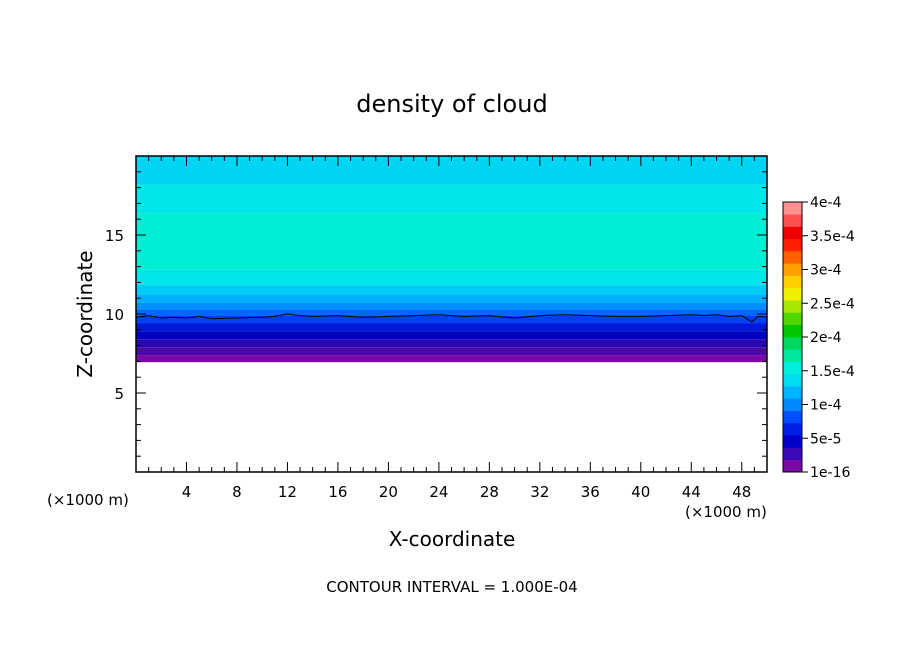 This screenshot has width=904, height=654. What do you see at coordinates (590, 492) in the screenshot?
I see `x-tick-label: 36` at bounding box center [590, 492].